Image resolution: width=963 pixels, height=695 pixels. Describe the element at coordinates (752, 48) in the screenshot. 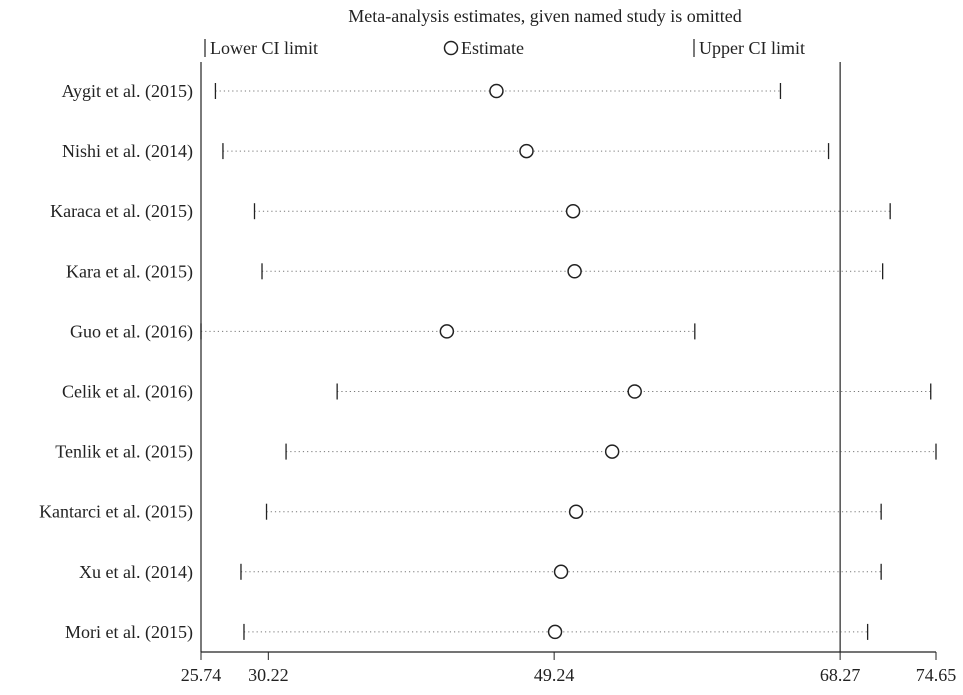

I see `legend-upper-label: Upper CI limit` at that location.